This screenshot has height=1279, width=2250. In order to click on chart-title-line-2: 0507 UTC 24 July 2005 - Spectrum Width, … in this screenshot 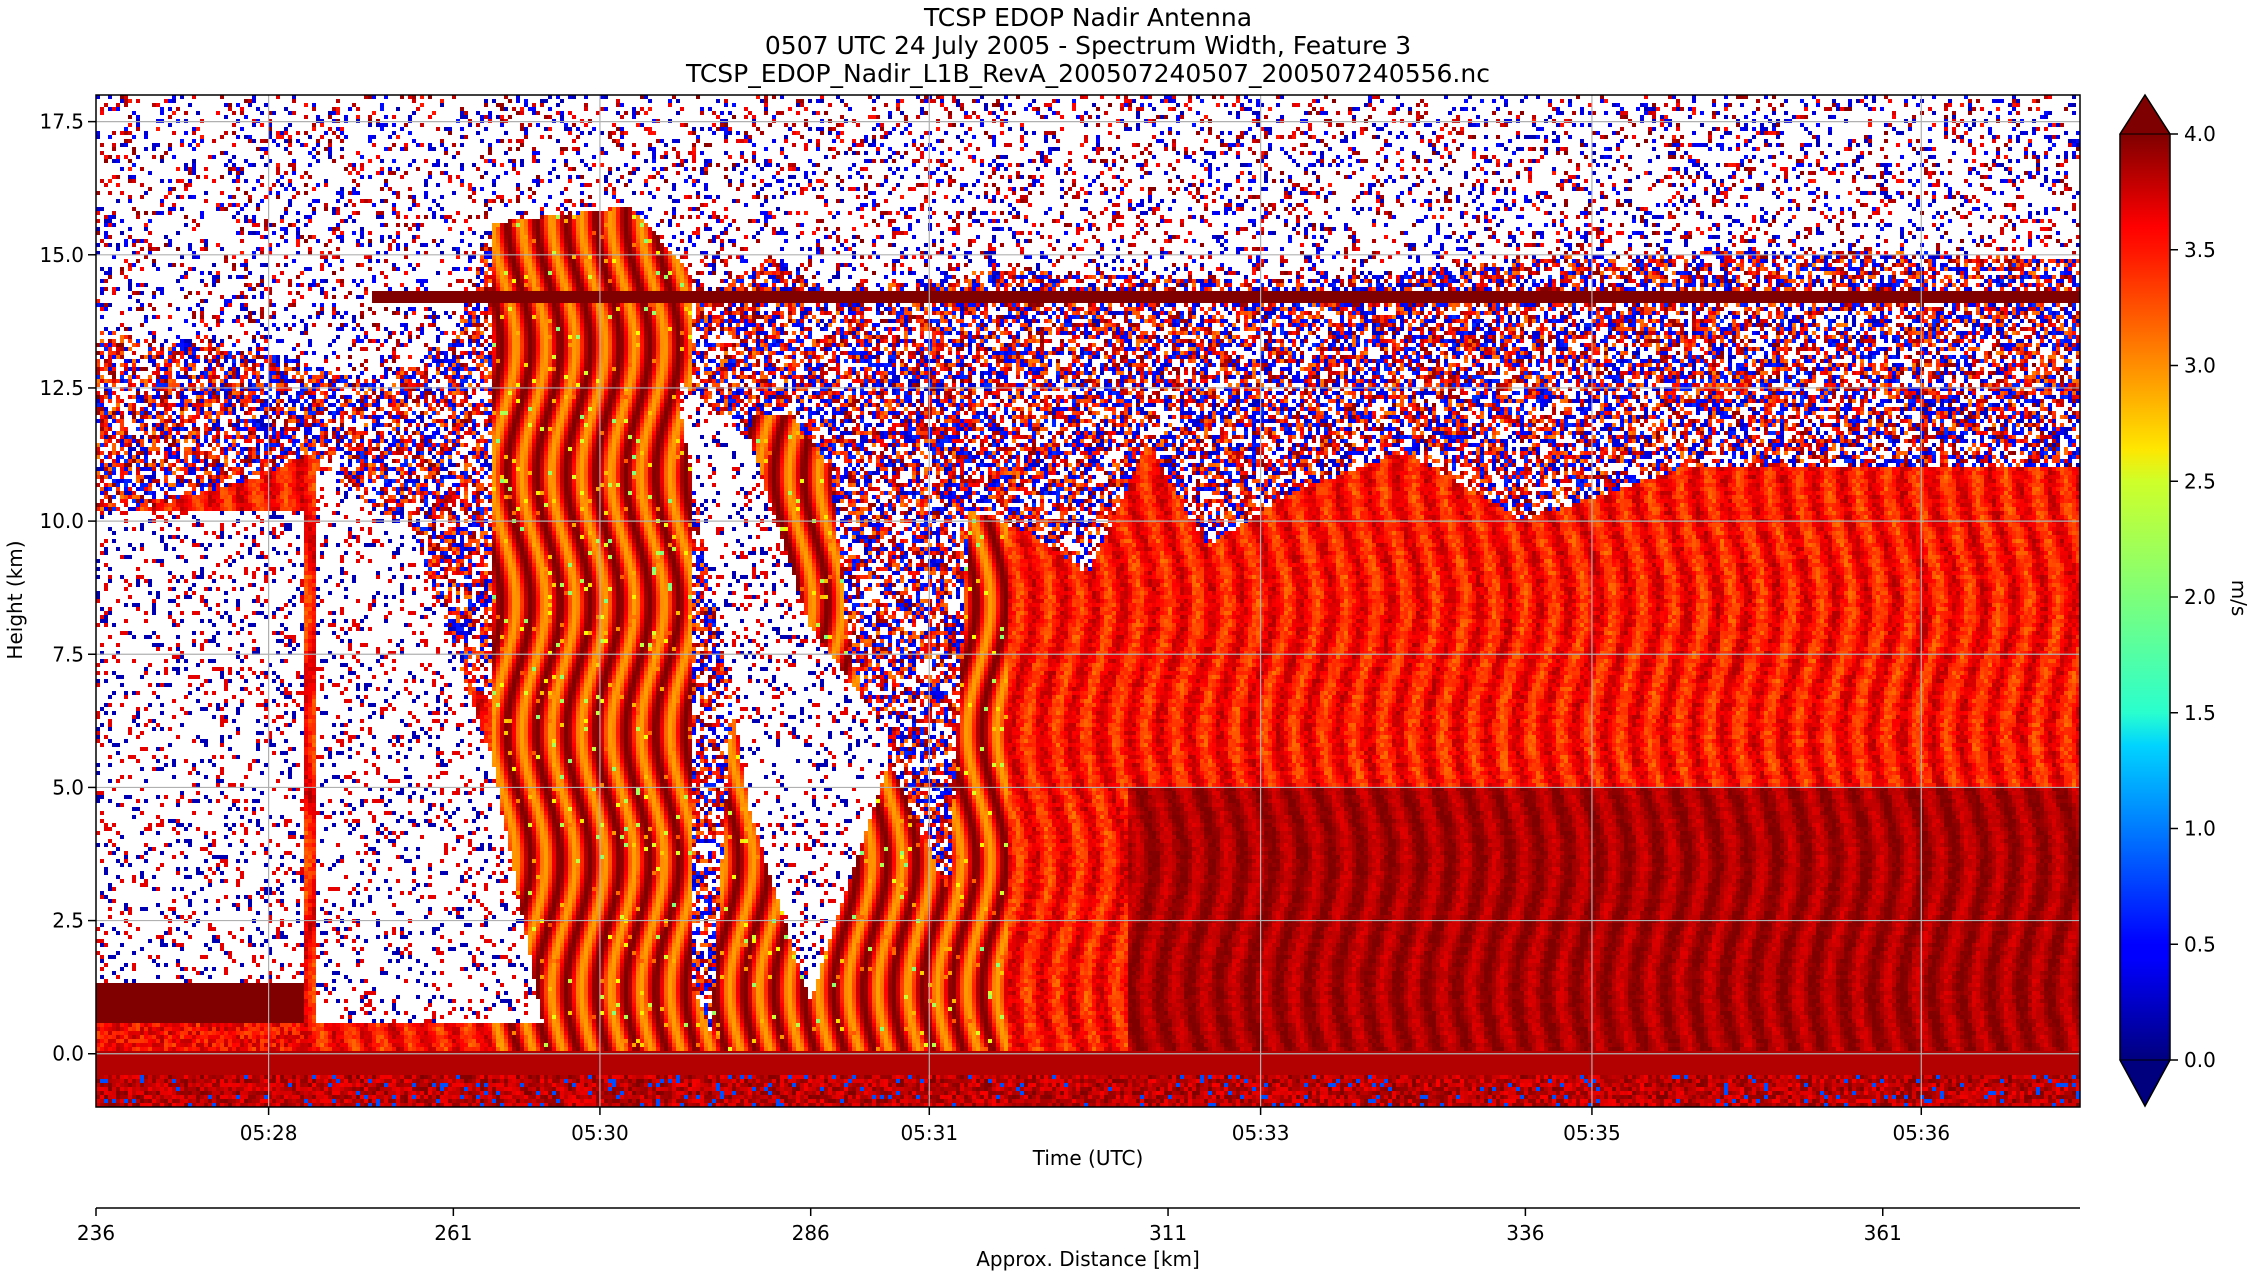, I will do `click(1088, 45)`.